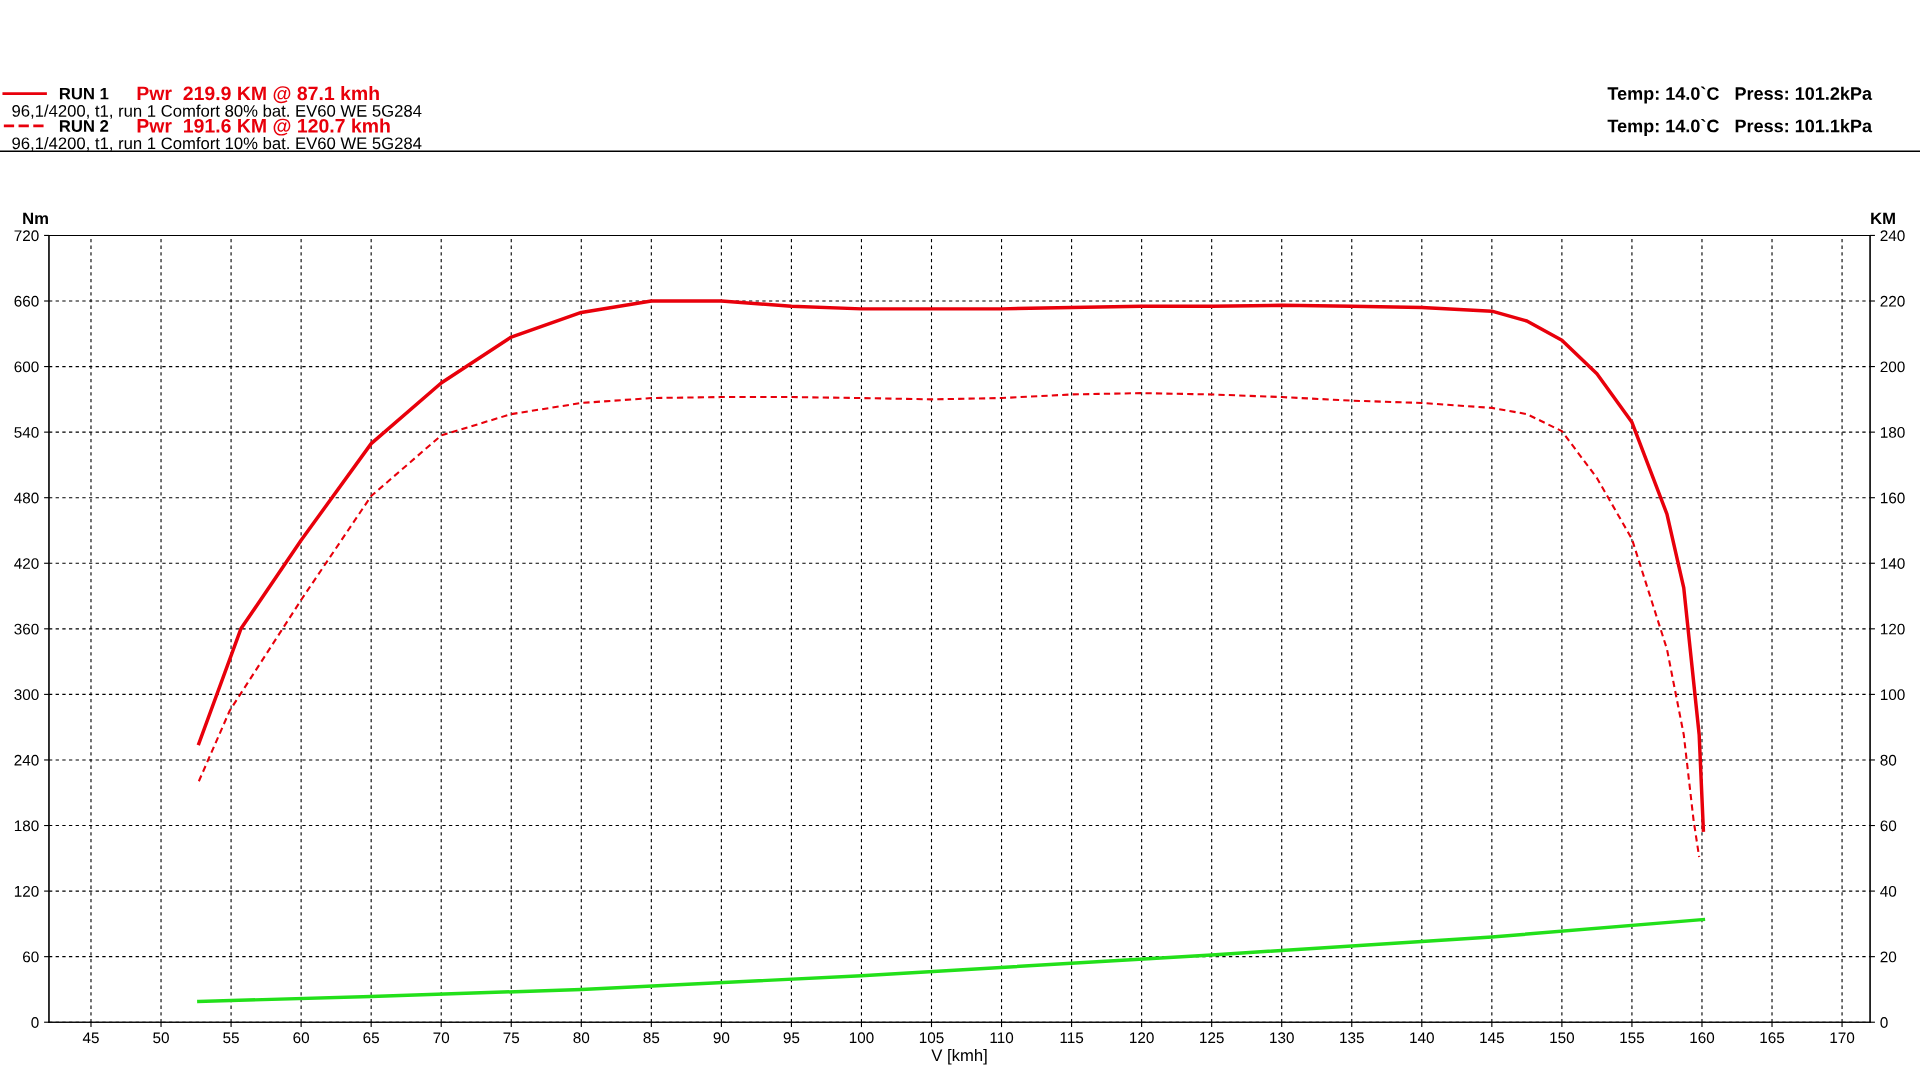 This screenshot has width=1920, height=1080. I want to click on legend-label: RUN 1, so click(84, 93).